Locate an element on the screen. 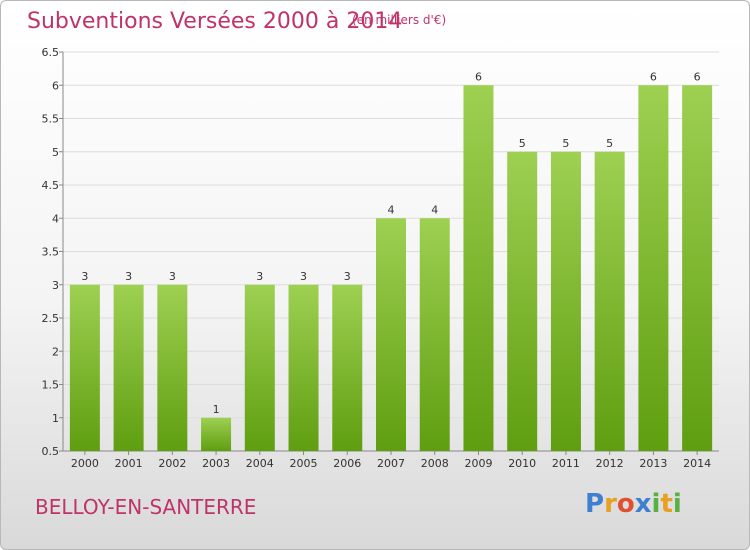 The width and height of the screenshot is (750, 550). data-label-2000: 3 is located at coordinates (84, 276).